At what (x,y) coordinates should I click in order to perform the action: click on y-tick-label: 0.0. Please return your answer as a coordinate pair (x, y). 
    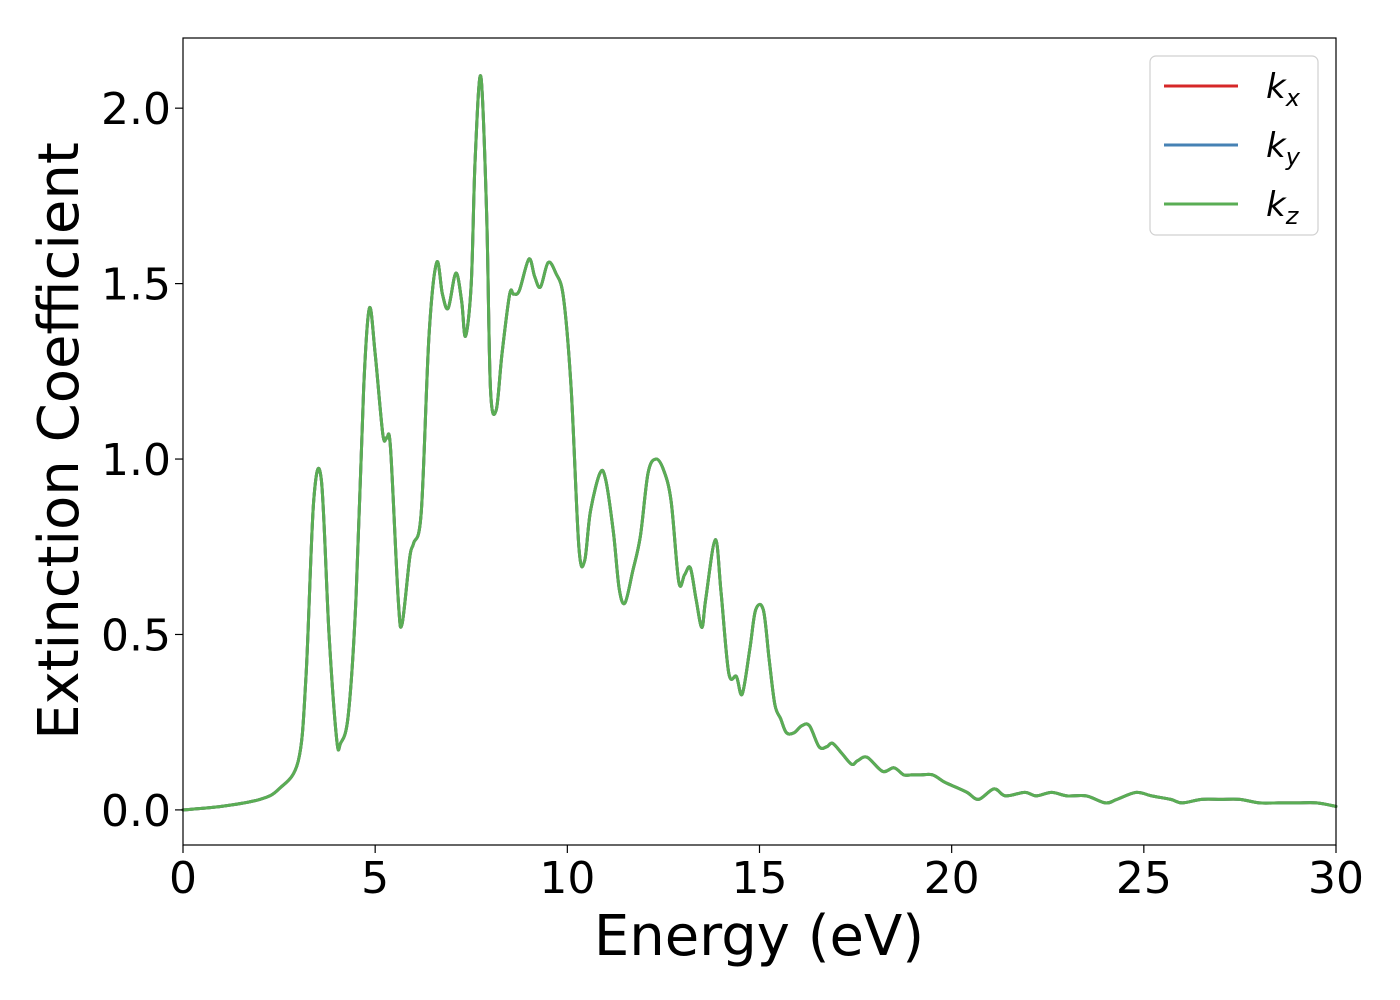
    Looking at the image, I should click on (136, 811).